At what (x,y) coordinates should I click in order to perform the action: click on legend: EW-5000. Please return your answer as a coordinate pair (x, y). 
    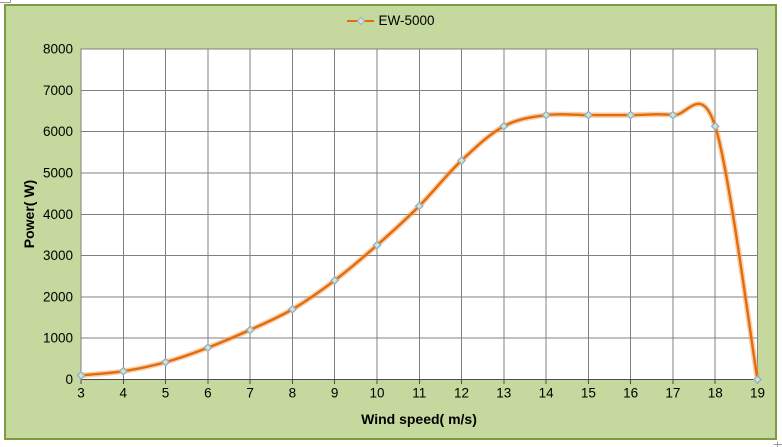
    Looking at the image, I should click on (391, 20).